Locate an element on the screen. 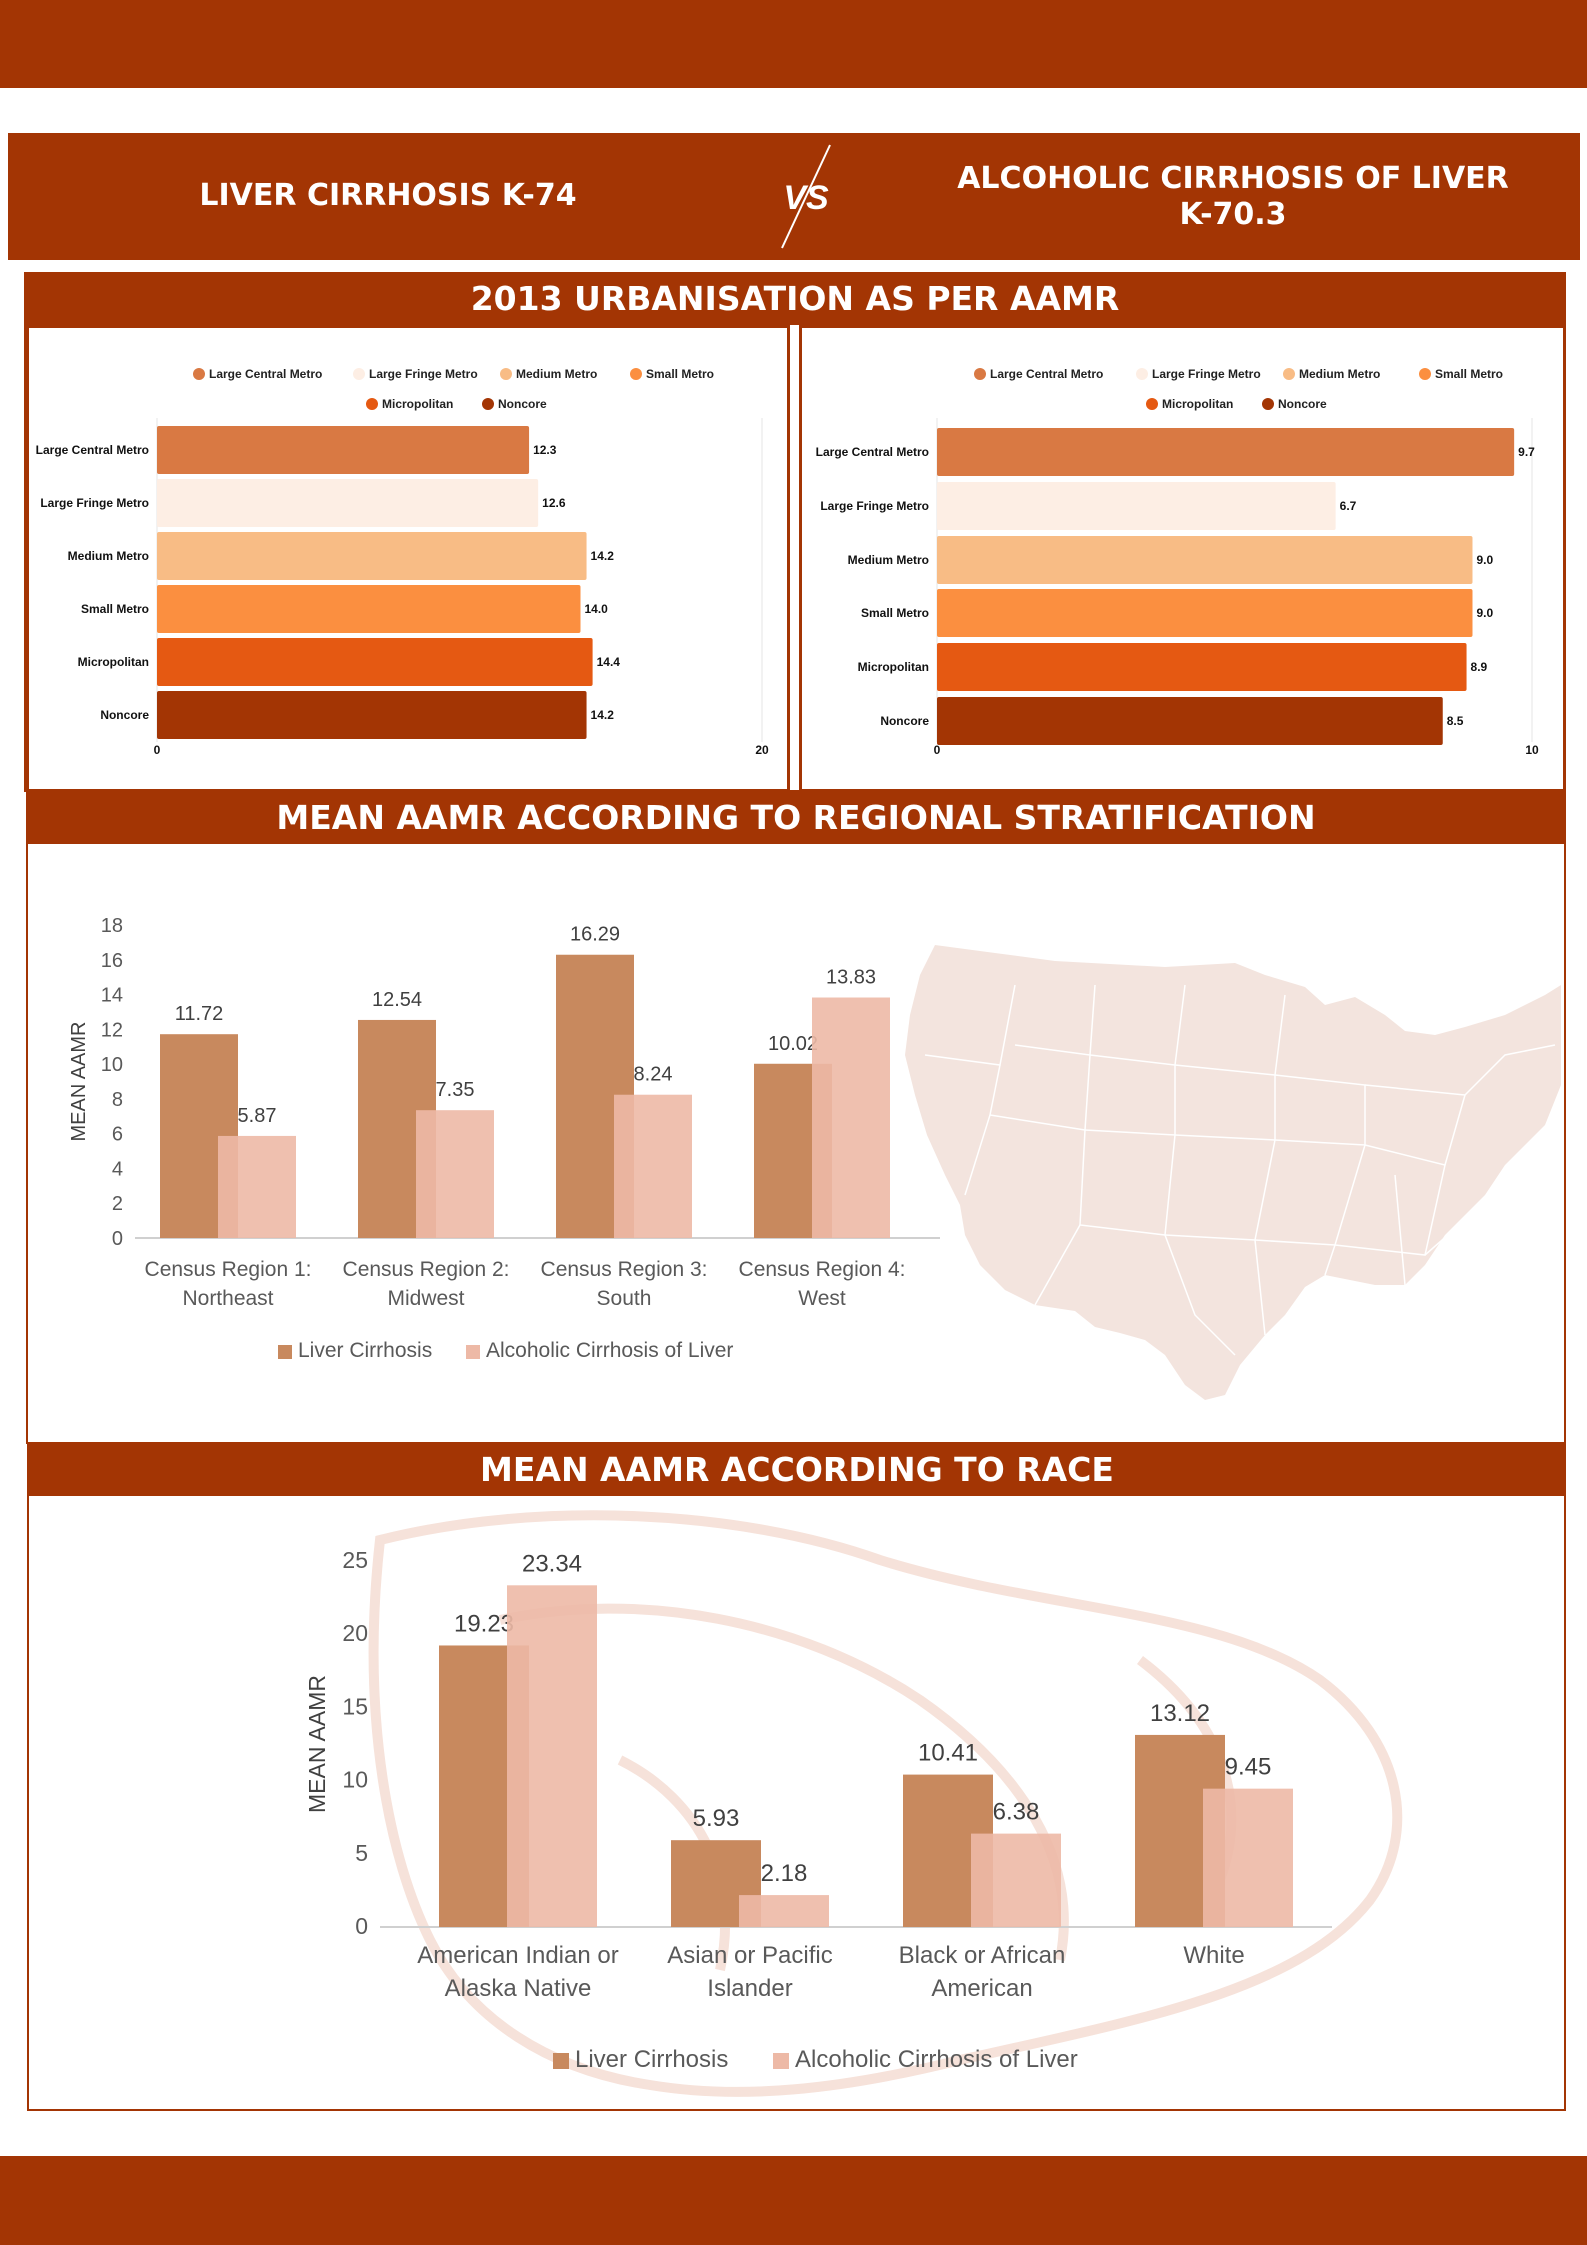 The image size is (1587, 2245). bar-value-label: 12.6 is located at coordinates (554, 503).